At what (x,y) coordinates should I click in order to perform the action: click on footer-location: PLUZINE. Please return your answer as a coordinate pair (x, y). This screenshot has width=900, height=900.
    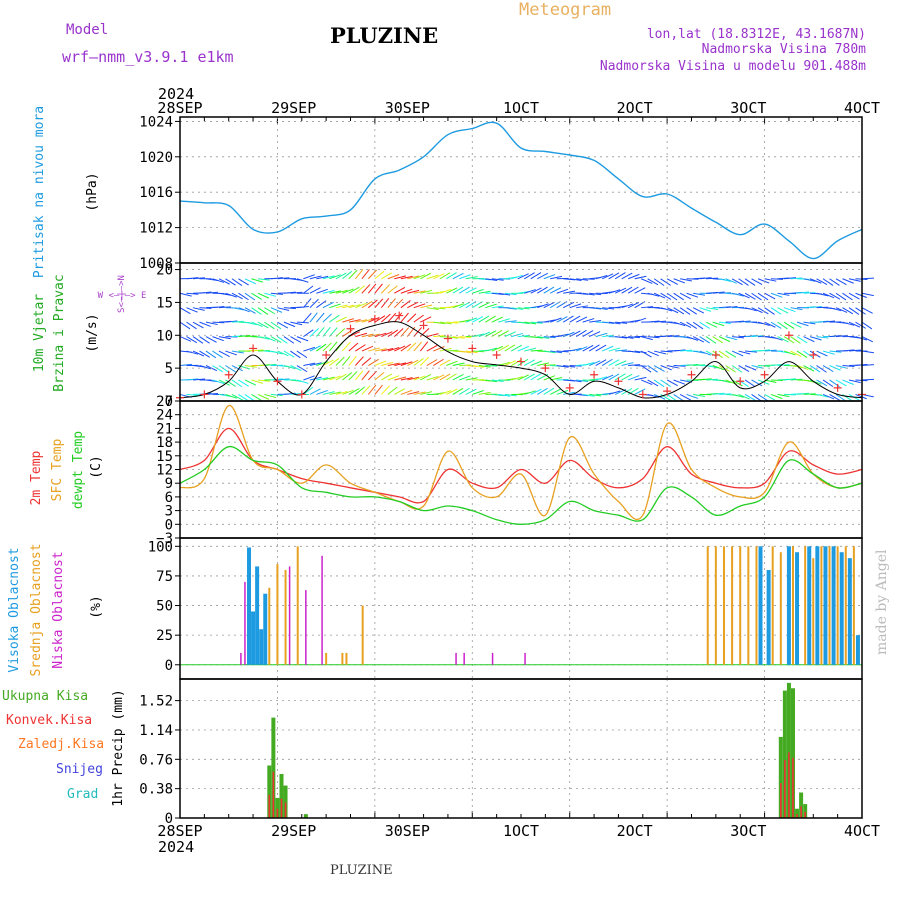
    Looking at the image, I should click on (361, 870).